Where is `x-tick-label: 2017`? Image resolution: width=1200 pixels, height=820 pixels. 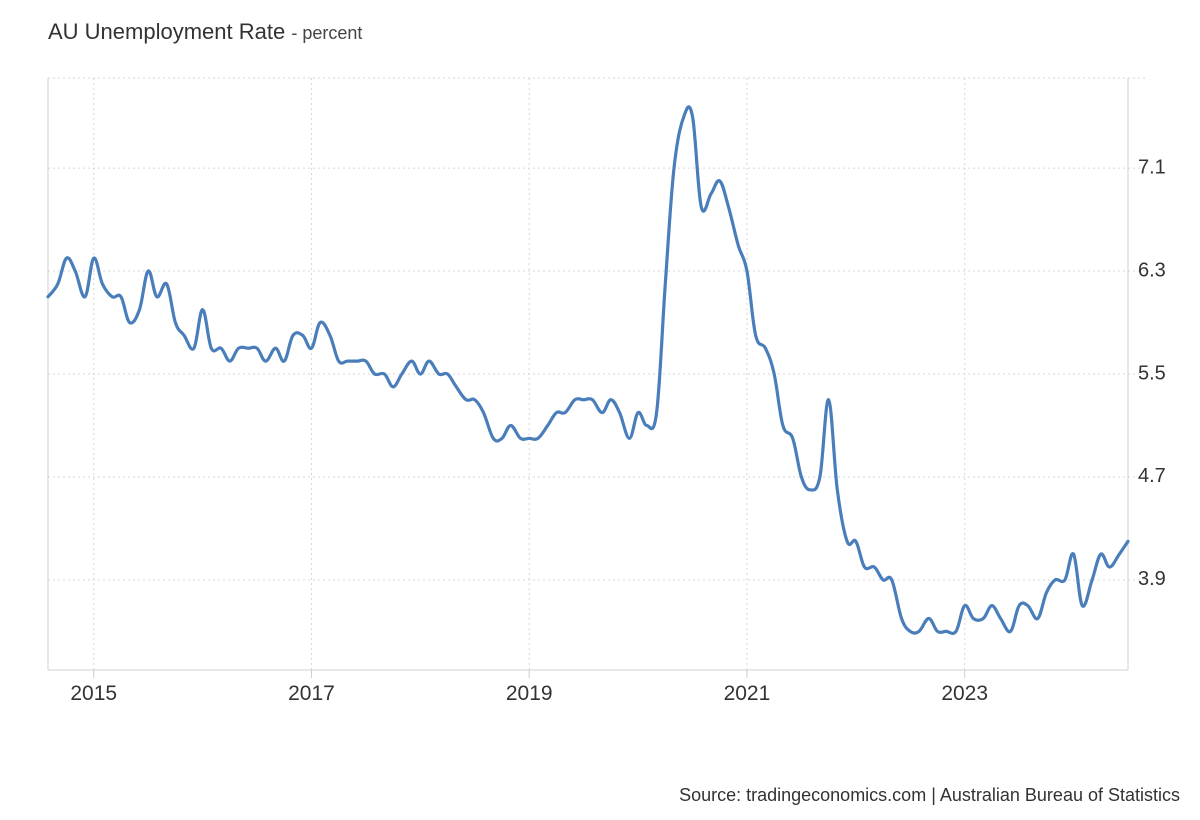 x-tick-label: 2017 is located at coordinates (311, 693).